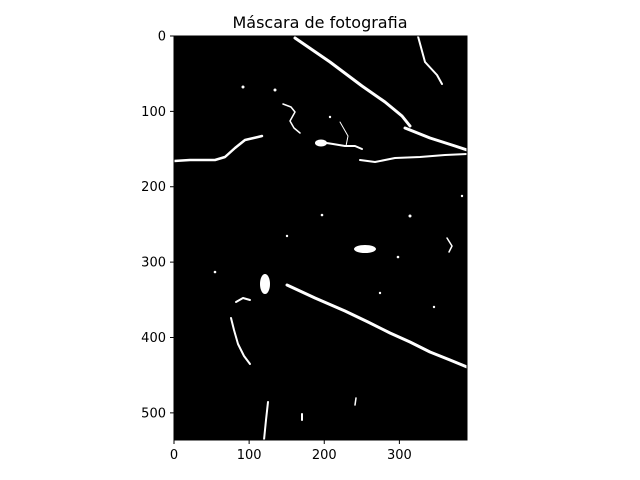  What do you see at coordinates (157, 225) in the screenshot?
I see `y-axis: 0 100 200 300 400 500` at bounding box center [157, 225].